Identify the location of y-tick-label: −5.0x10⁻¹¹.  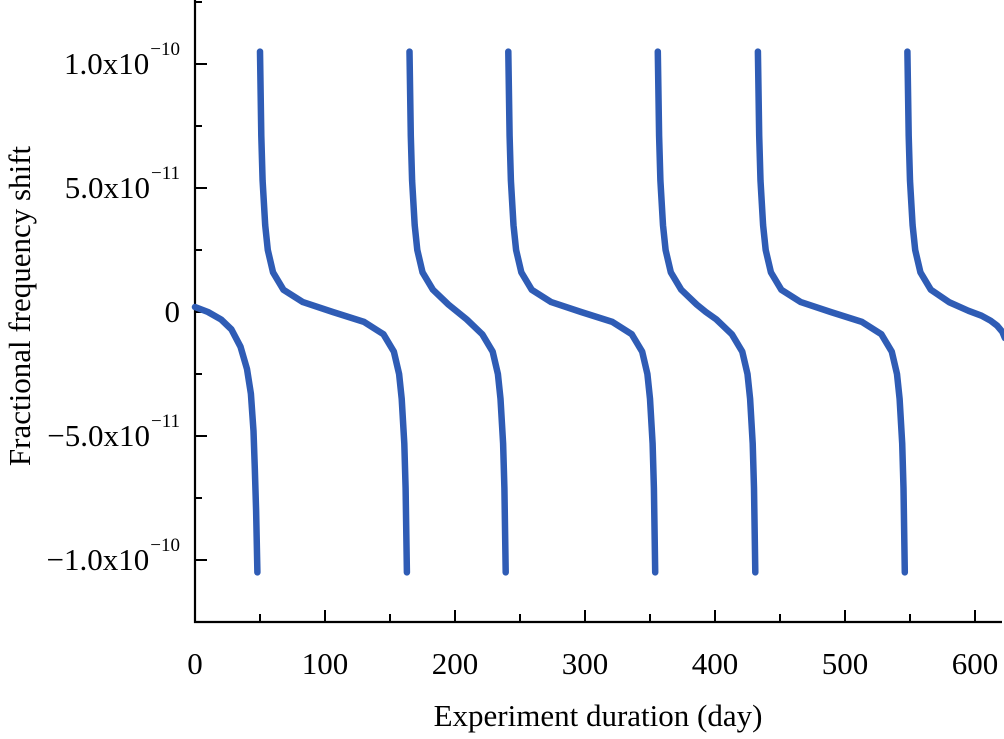
(113, 432).